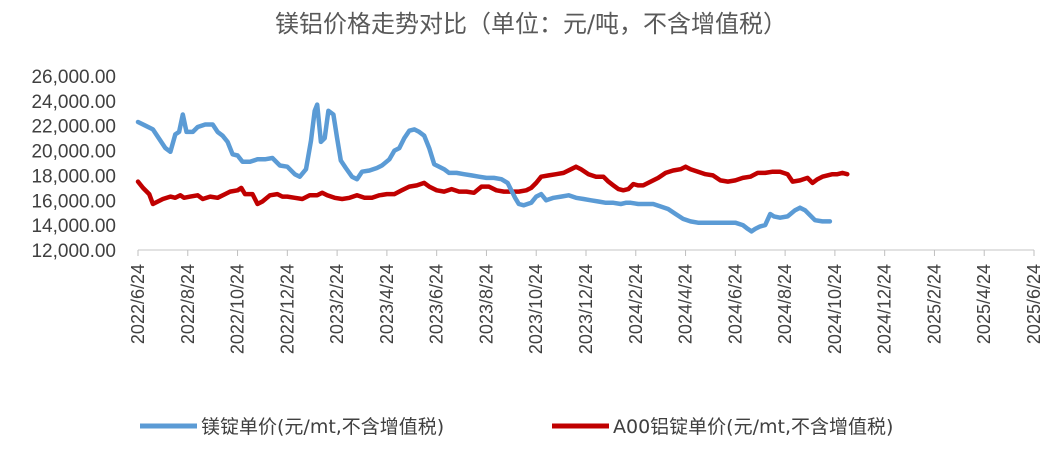 This screenshot has height=456, width=1062. Describe the element at coordinates (835, 309) in the screenshot. I see `x-tick-label: 2024/10/24` at that location.